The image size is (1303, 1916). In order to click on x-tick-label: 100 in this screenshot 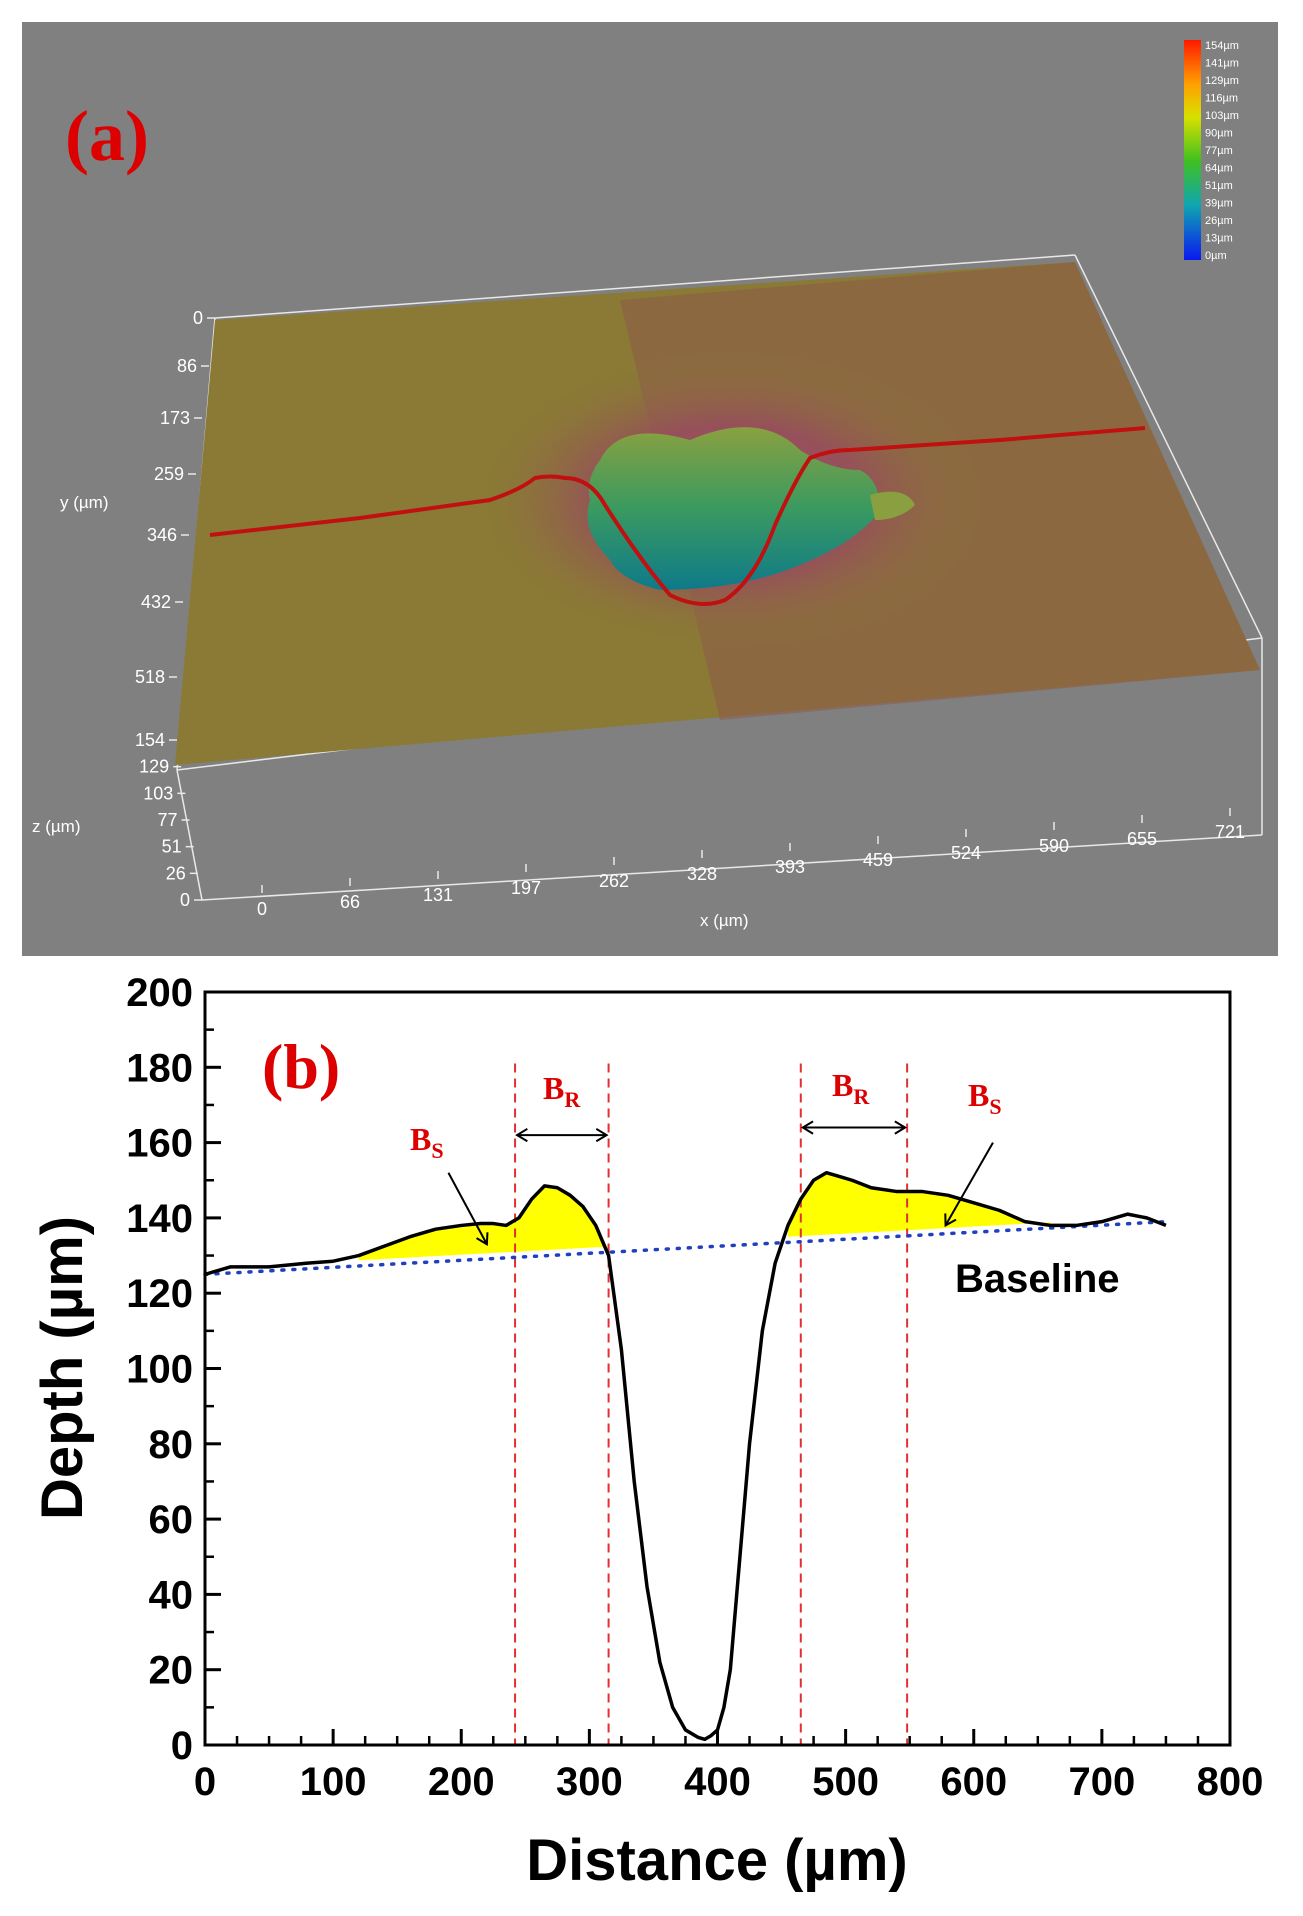, I will do `click(333, 1782)`.